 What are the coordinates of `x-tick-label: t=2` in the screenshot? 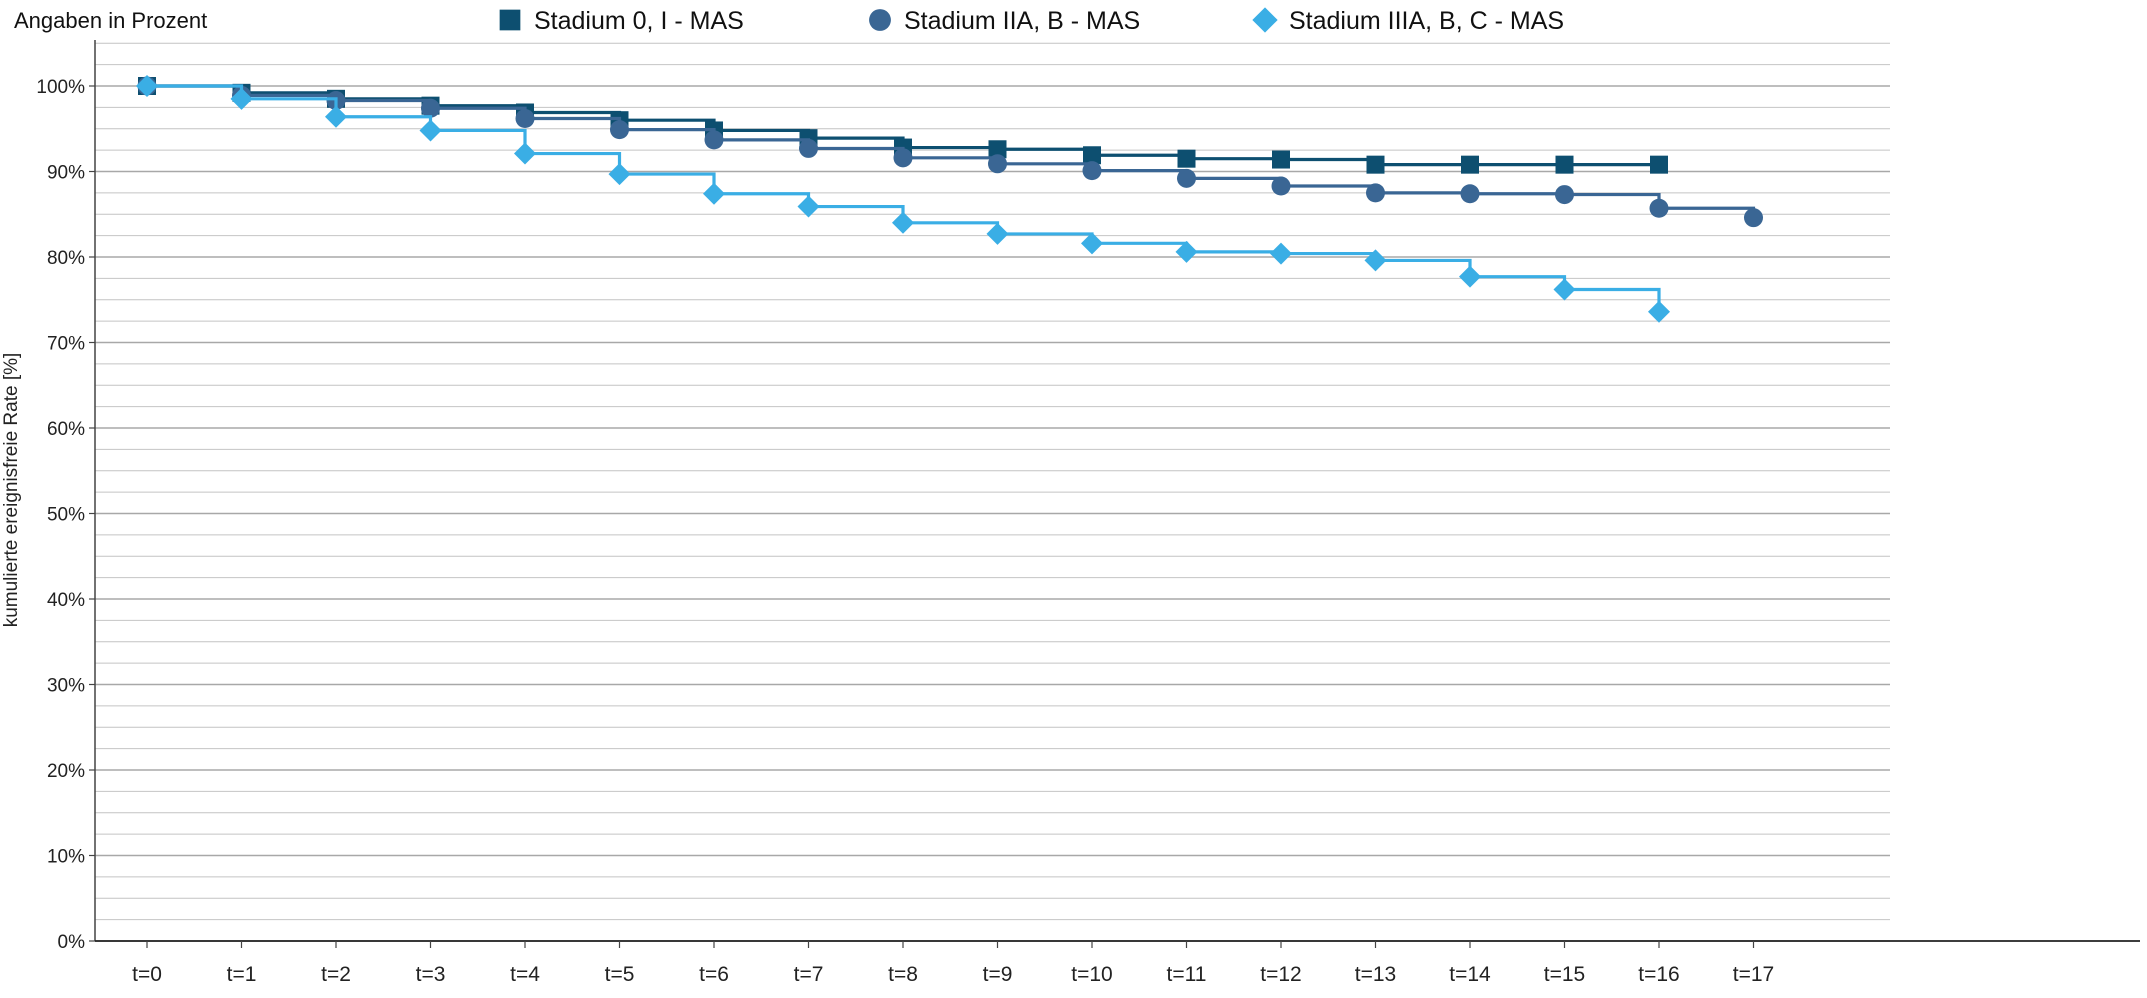 It's located at (336, 974).